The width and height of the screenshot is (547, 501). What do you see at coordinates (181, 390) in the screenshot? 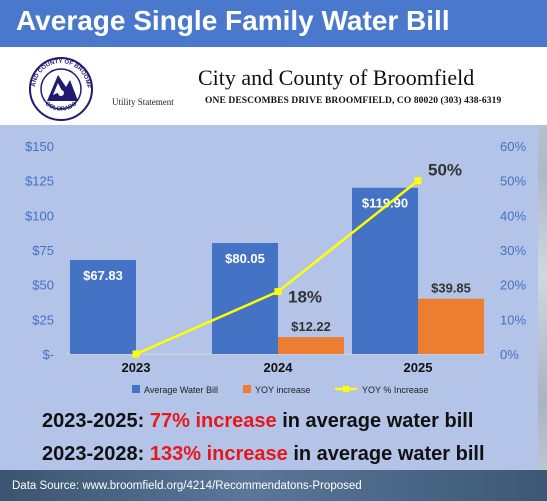
I see `legend-label: Average Water Bill` at bounding box center [181, 390].